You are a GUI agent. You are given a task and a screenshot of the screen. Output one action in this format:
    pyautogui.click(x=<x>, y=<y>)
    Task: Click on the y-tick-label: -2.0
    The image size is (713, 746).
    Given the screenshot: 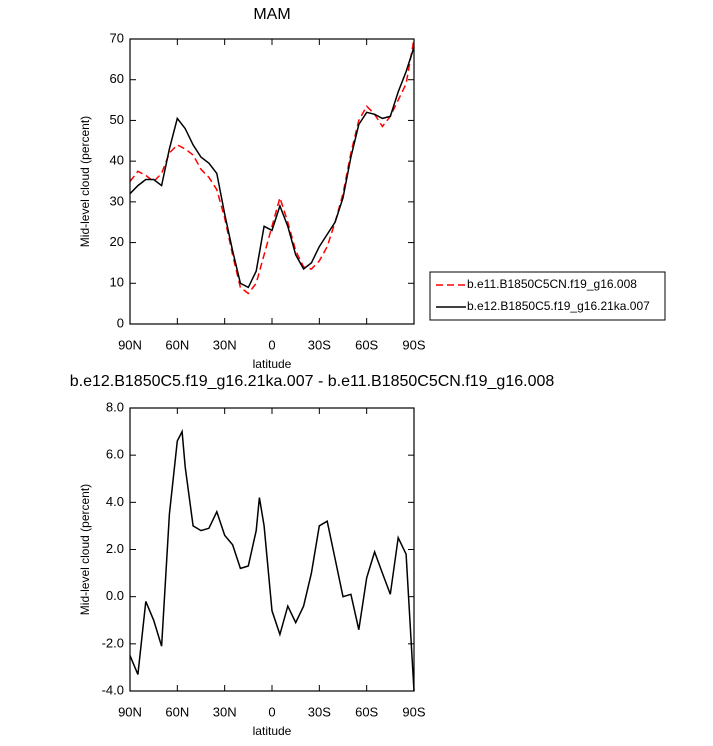 What is the action you would take?
    pyautogui.click(x=113, y=642)
    